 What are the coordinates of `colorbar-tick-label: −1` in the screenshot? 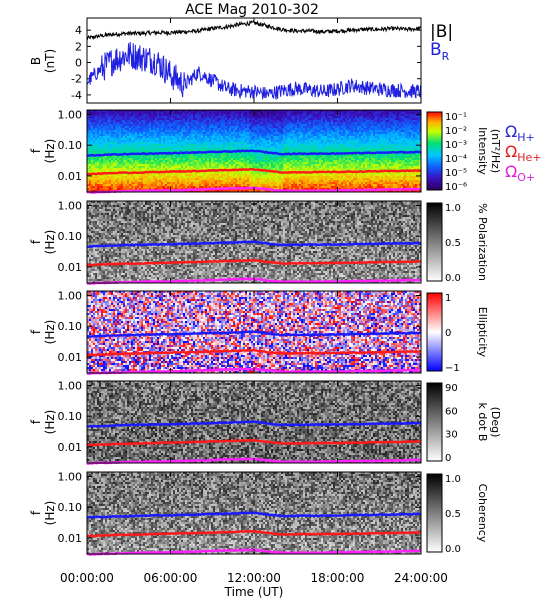 It's located at (452, 368).